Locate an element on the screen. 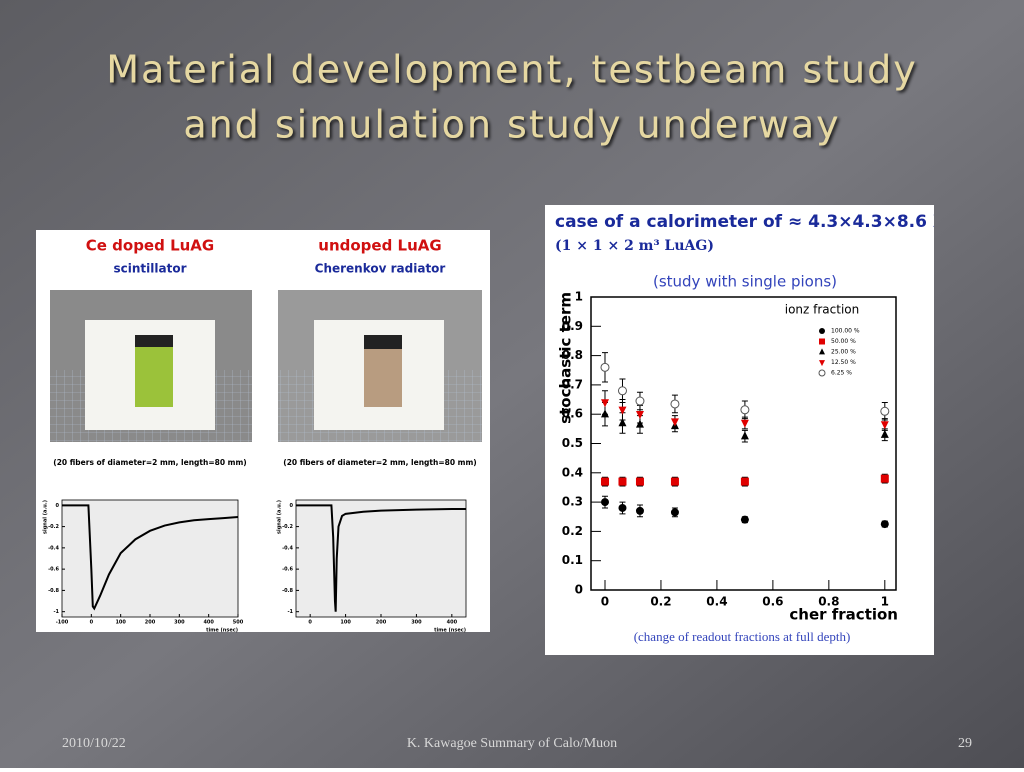 The height and width of the screenshot is (772, 1024). y-tick-label: 0.1 is located at coordinates (572, 560).